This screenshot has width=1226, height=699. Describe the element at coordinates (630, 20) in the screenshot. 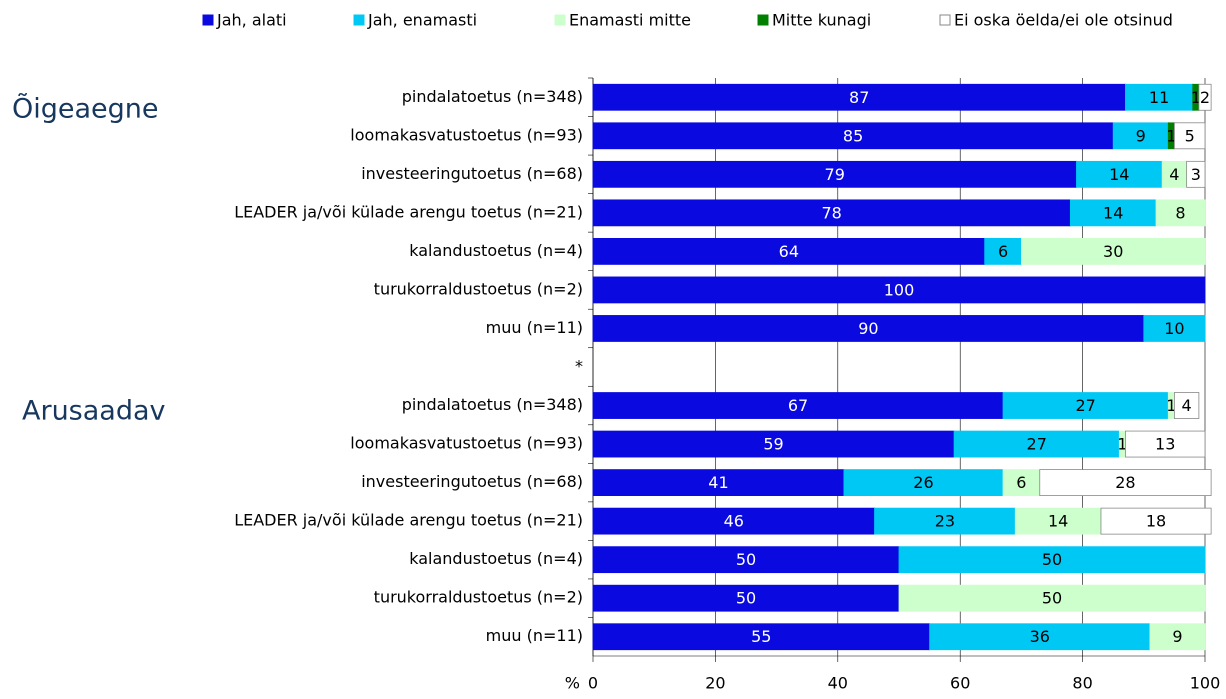

I see `legend-label: Enamasti mitte` at that location.